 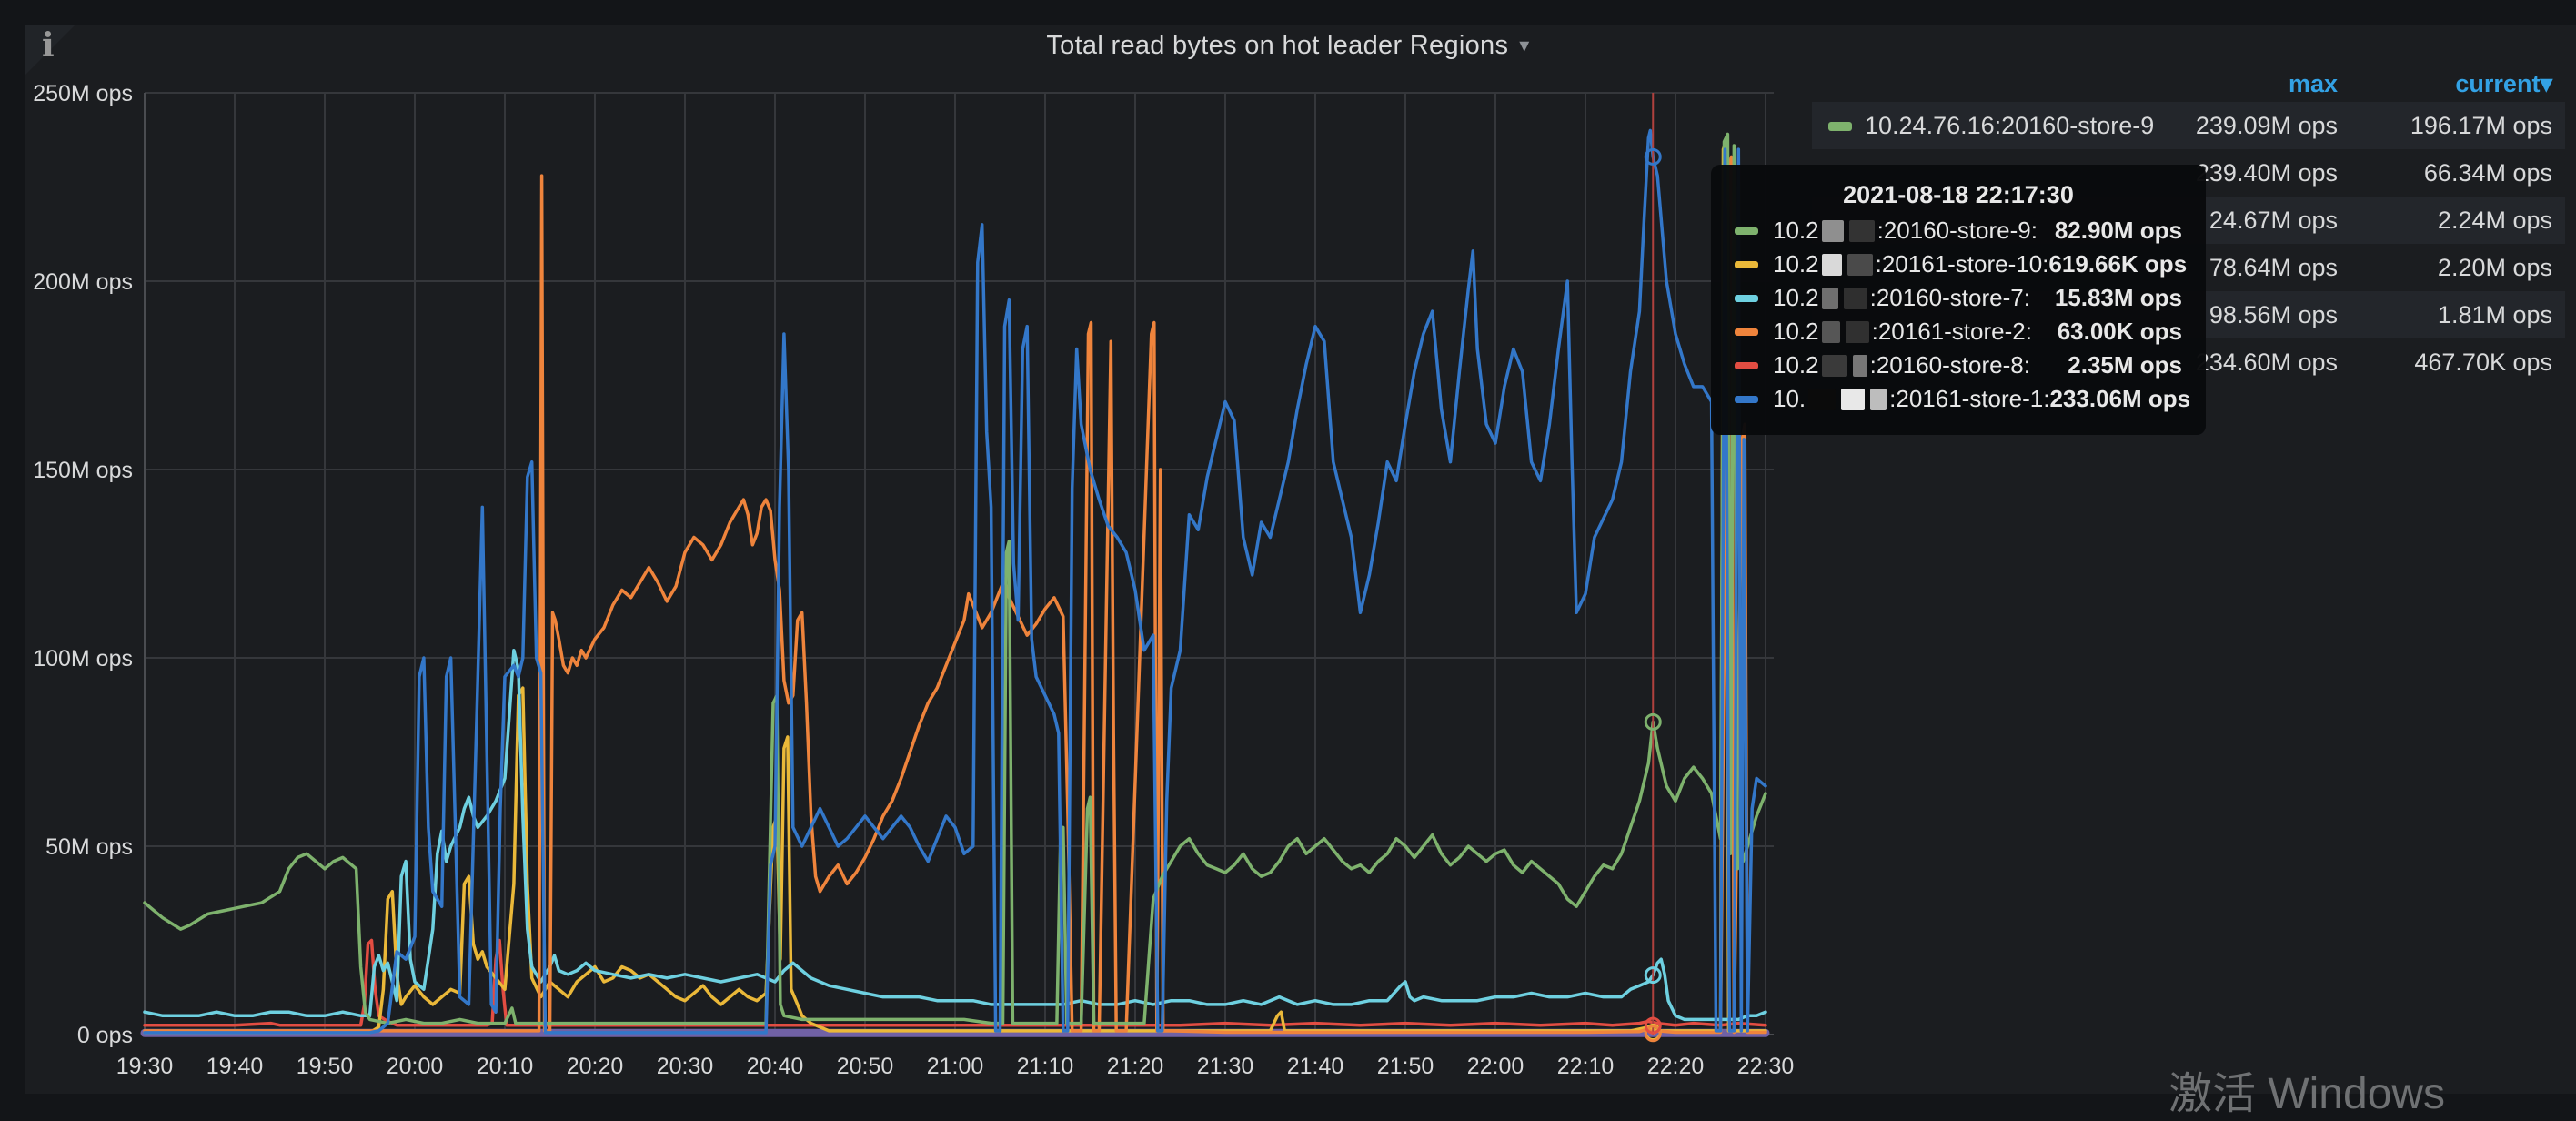 What do you see at coordinates (955, 1066) in the screenshot?
I see `x-axis-tick-label: 21:00` at bounding box center [955, 1066].